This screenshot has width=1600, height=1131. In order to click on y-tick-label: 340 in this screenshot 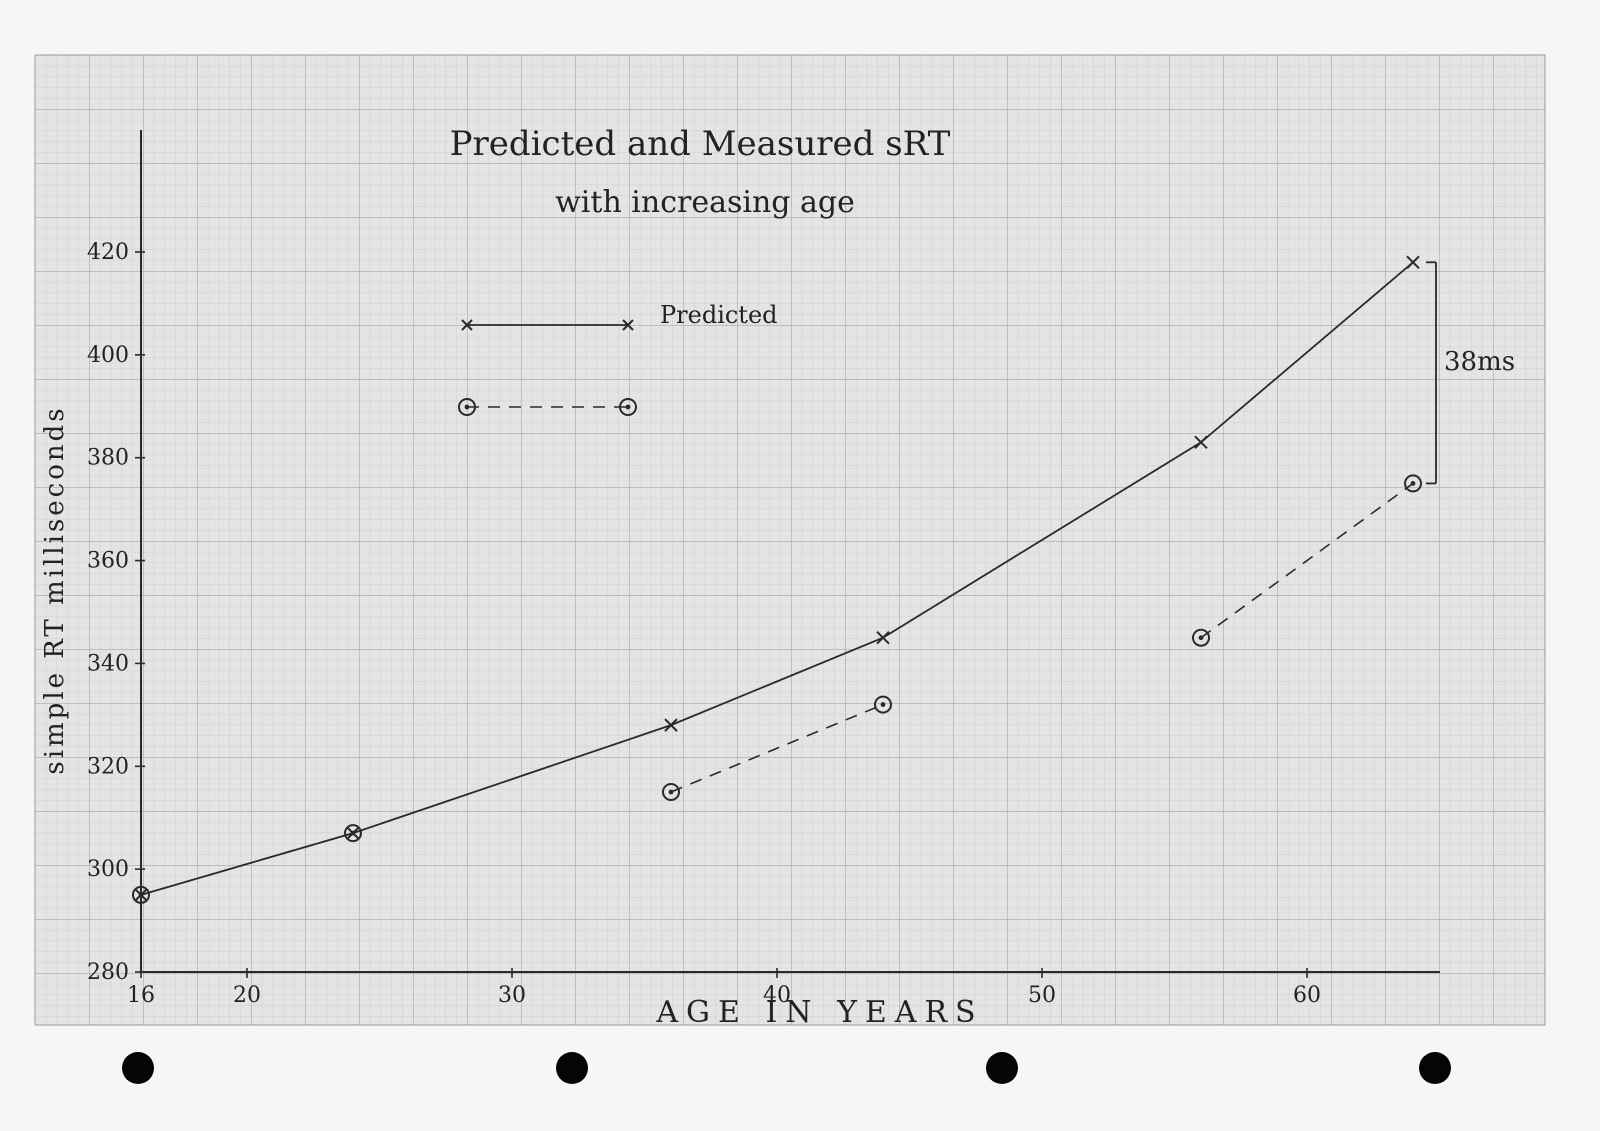, I will do `click(108, 663)`.